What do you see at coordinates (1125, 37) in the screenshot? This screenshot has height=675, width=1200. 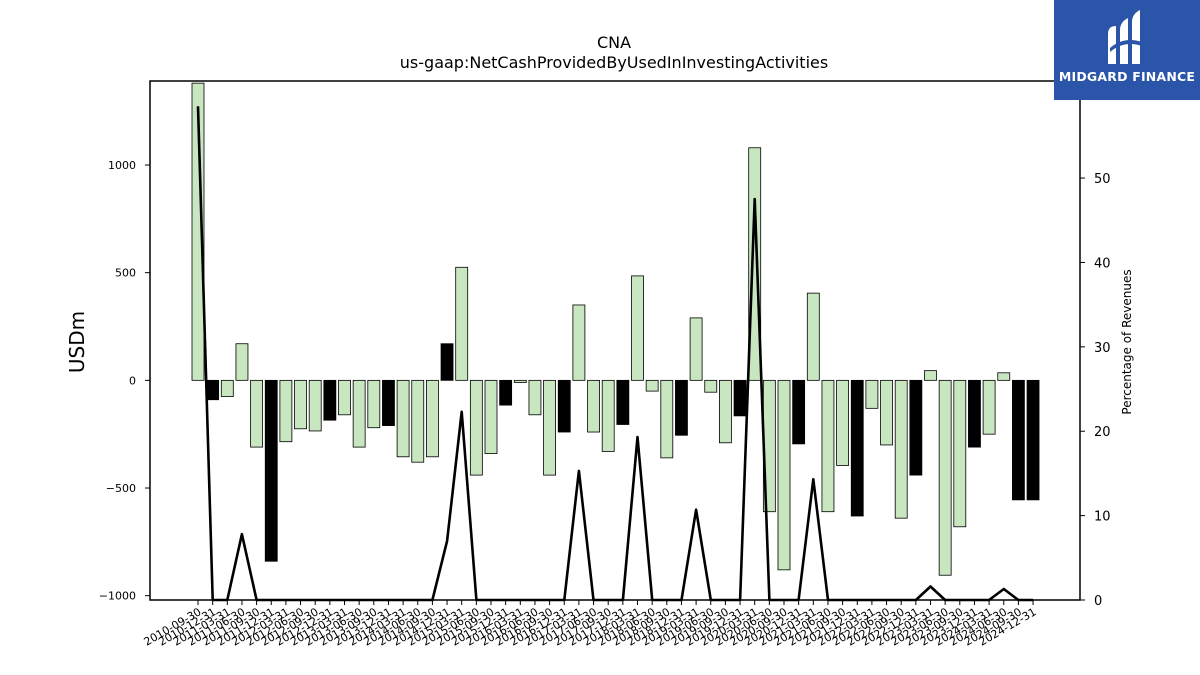 I see `logo-mark-icon` at bounding box center [1125, 37].